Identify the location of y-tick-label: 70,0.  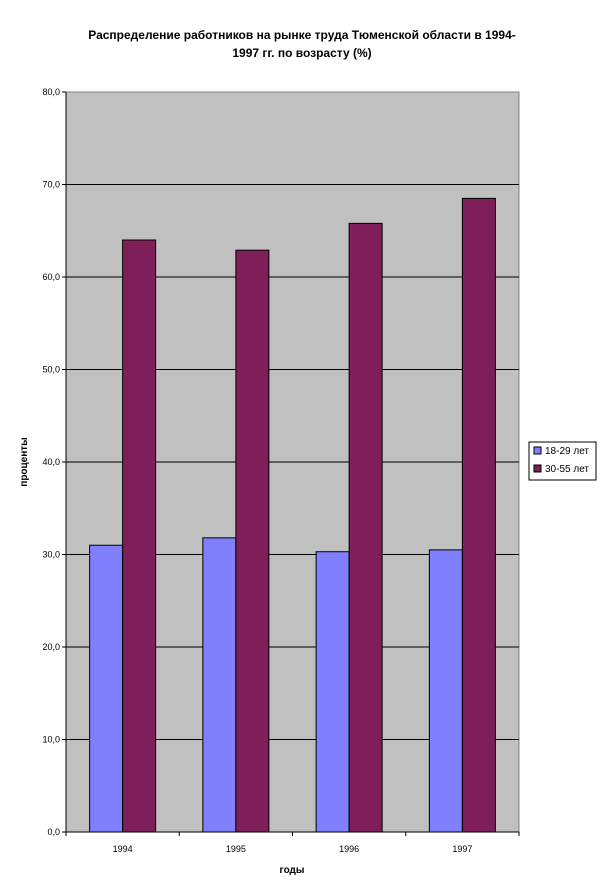
(51, 185).